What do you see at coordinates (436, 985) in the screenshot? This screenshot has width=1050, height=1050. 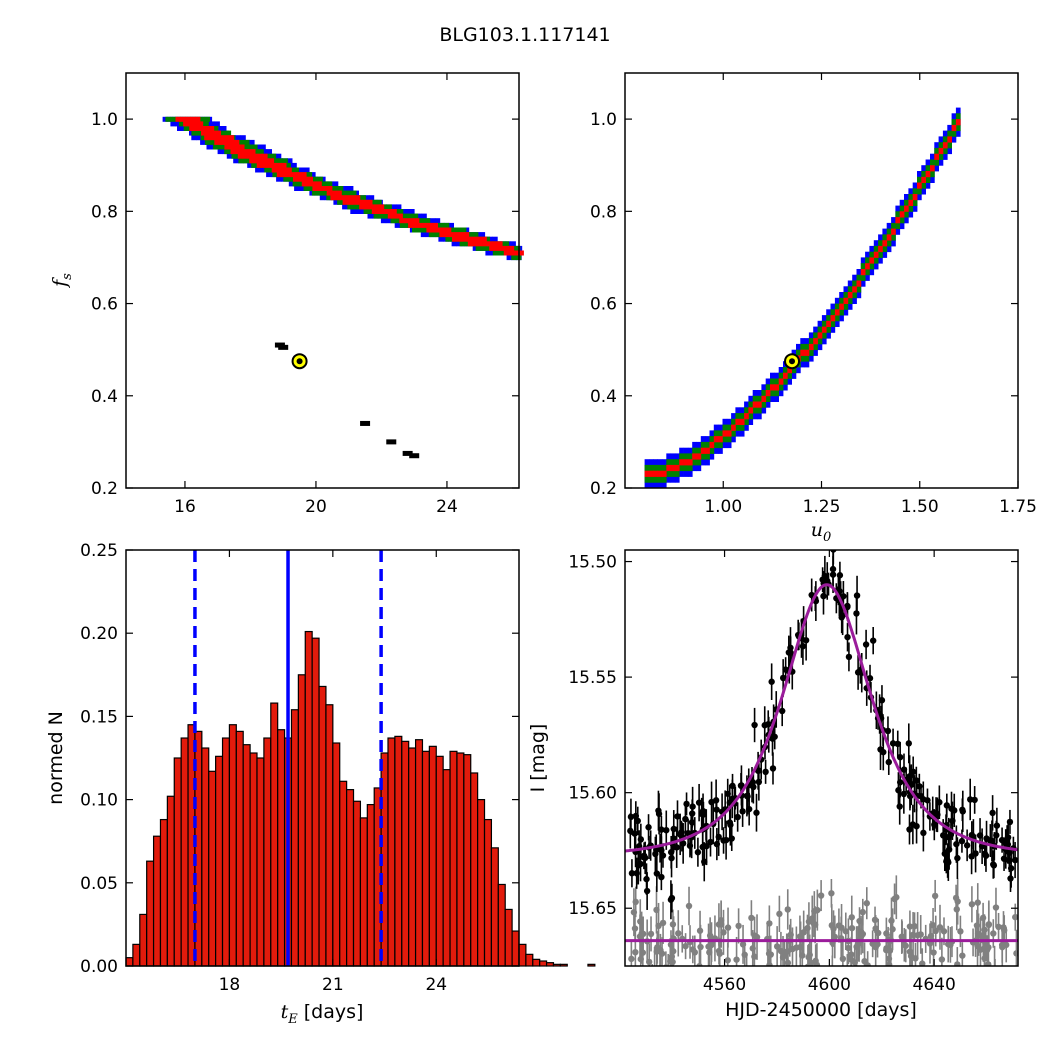 I see `x-tick-label: 24` at bounding box center [436, 985].